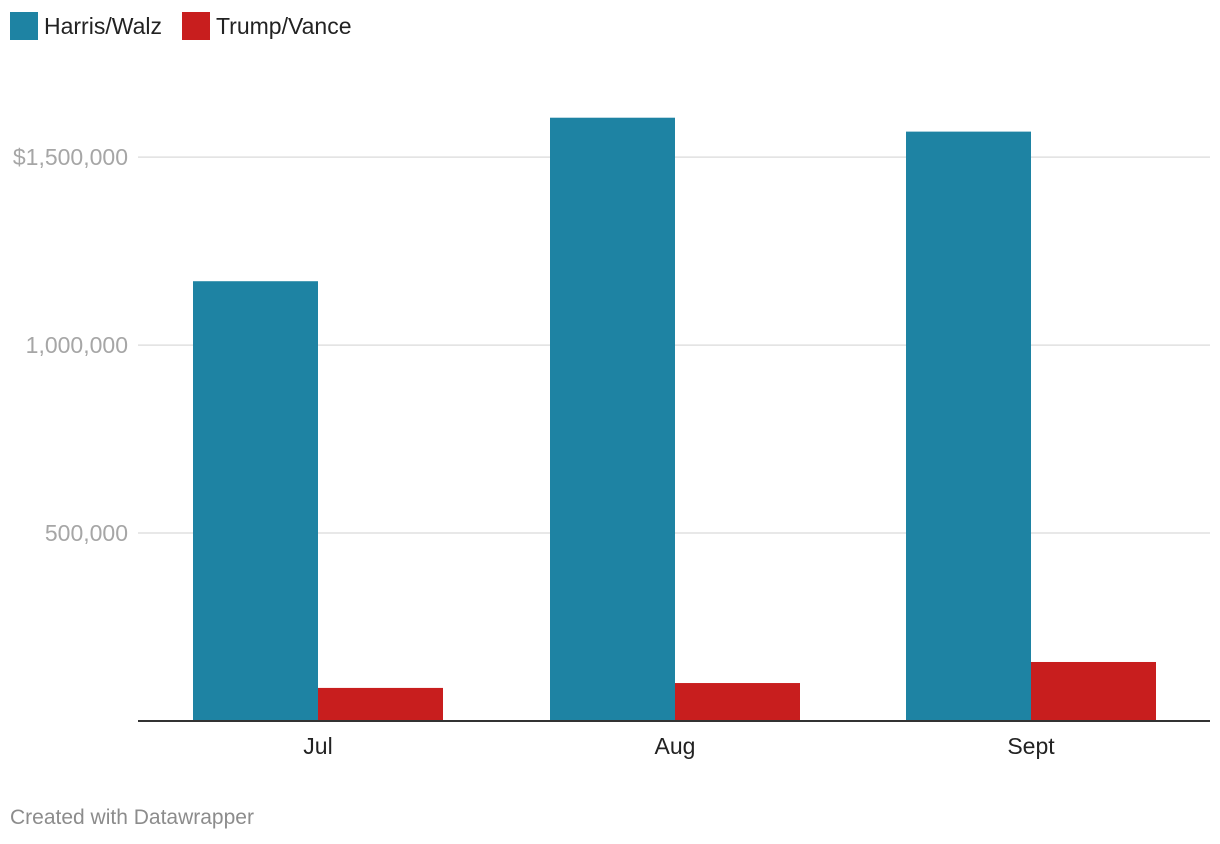  What do you see at coordinates (380, 704) in the screenshot?
I see `bar-trump-vance-jul` at bounding box center [380, 704].